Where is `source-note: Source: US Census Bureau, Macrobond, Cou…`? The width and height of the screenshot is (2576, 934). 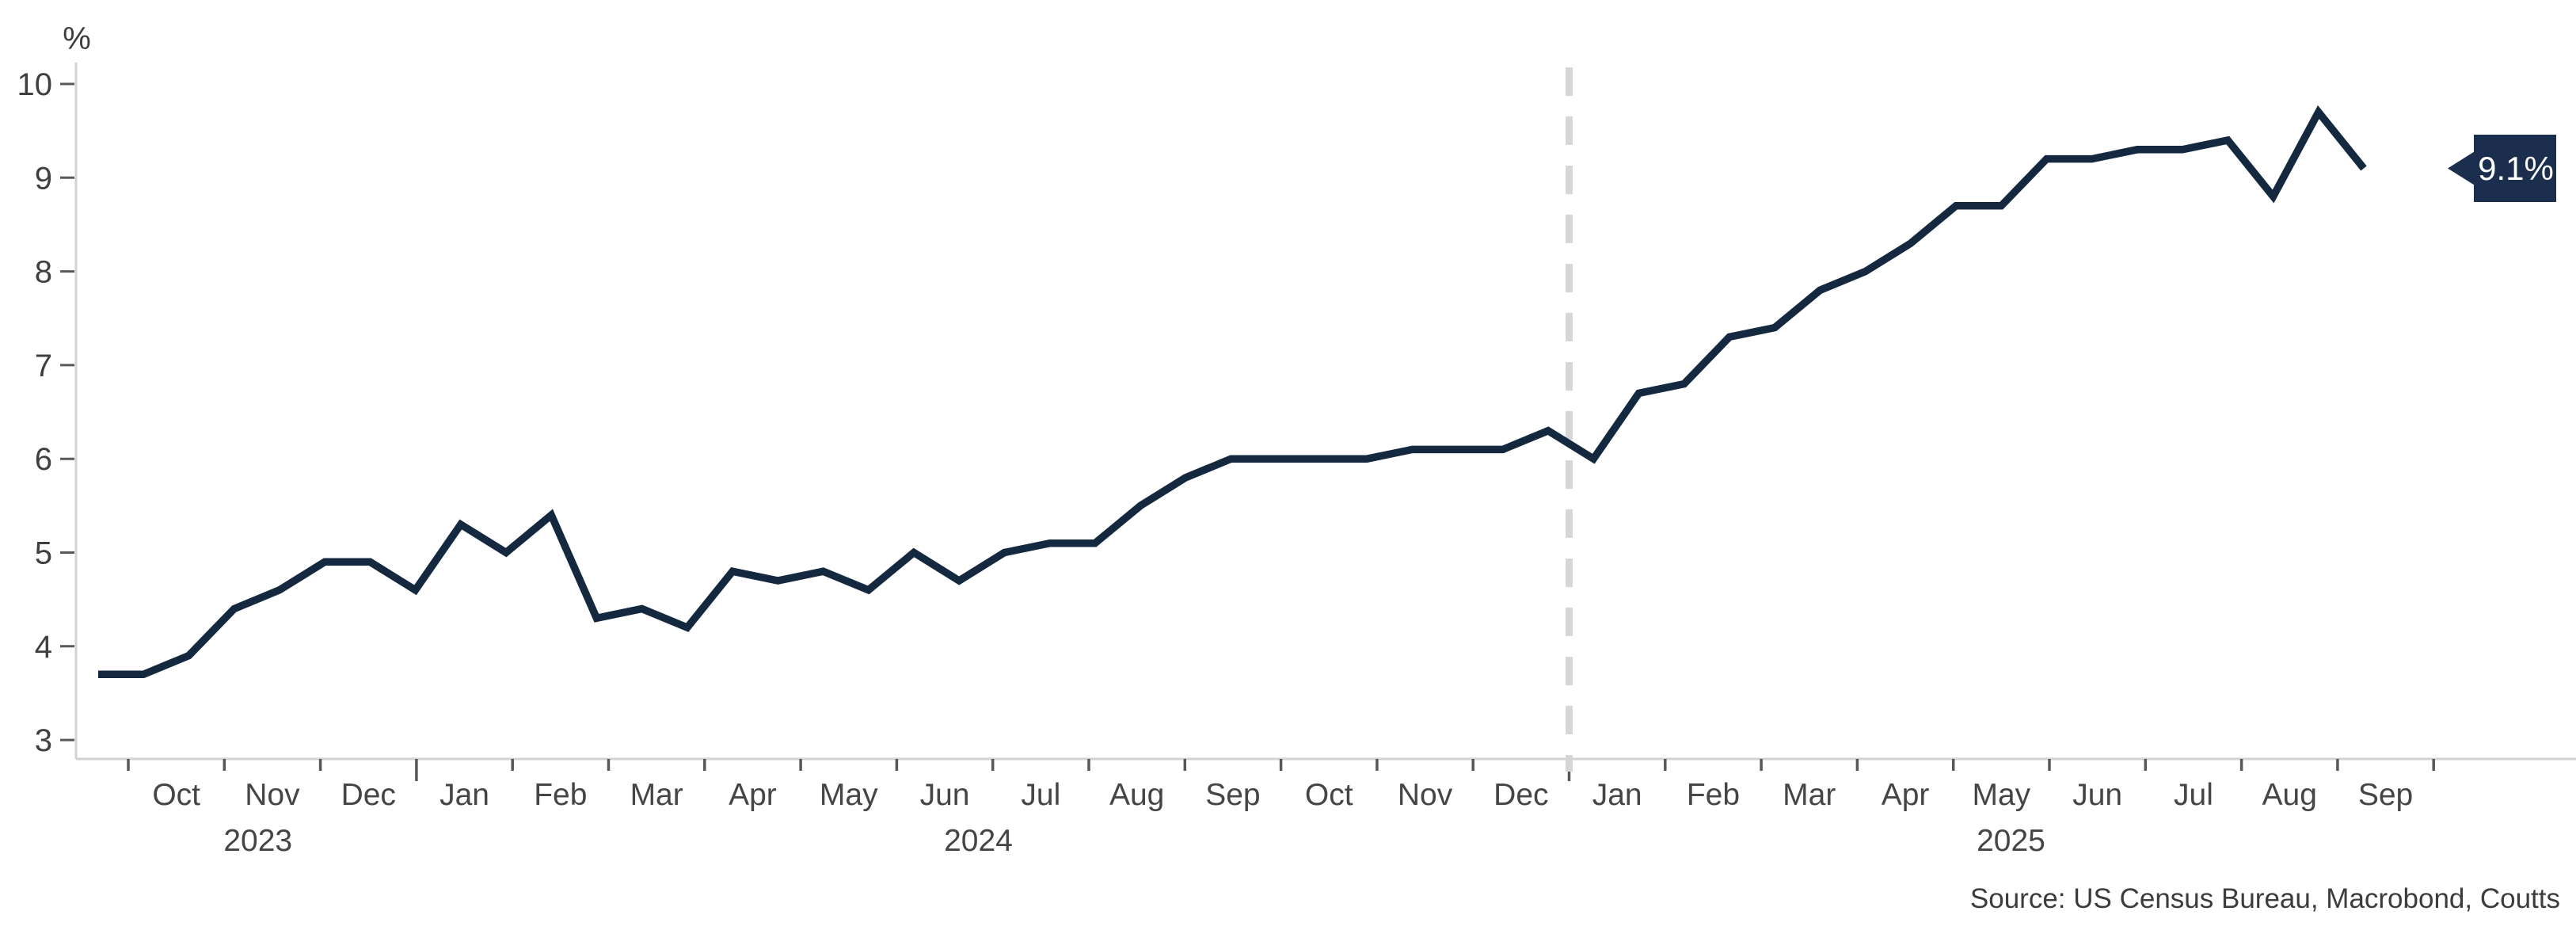 source-note: Source: US Census Bureau, Macrobond, Cou… is located at coordinates (2265, 898).